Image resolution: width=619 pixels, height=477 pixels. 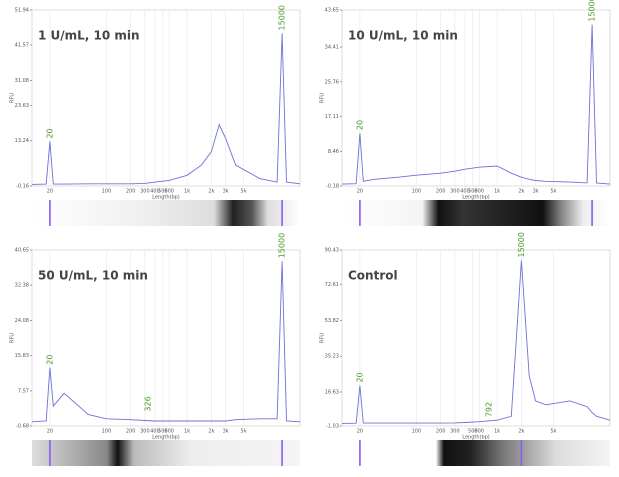 What do you see at coordinates (22, 46) in the screenshot?
I see `y-tick-label: 41.57` at bounding box center [22, 46].